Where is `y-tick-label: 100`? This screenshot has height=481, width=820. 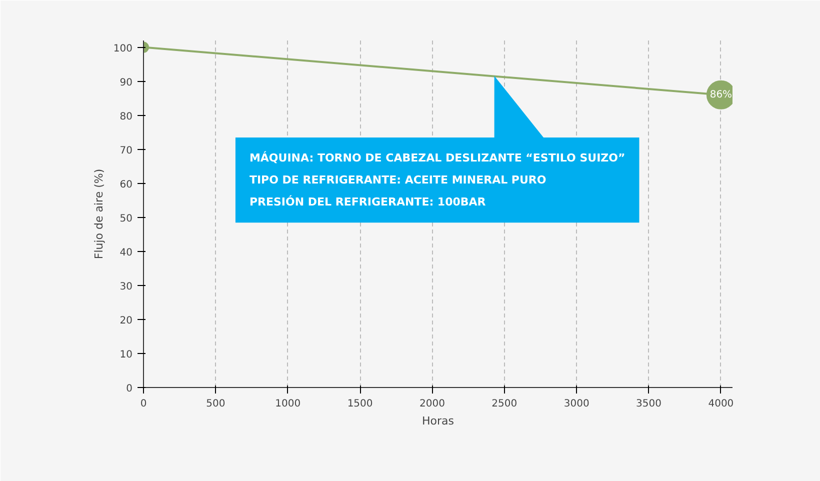
y-tick-label: 100 is located at coordinates (123, 48).